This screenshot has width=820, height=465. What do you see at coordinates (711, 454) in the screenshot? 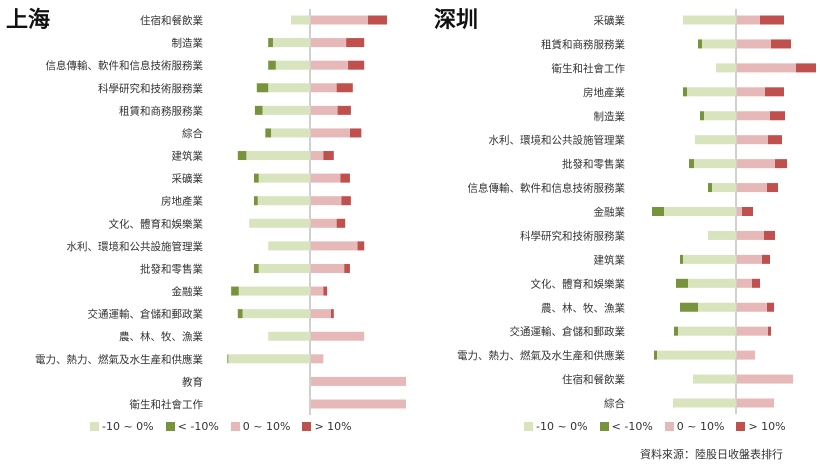
I see `source-note: 資料來源：陸股日收盤表排行` at bounding box center [711, 454].